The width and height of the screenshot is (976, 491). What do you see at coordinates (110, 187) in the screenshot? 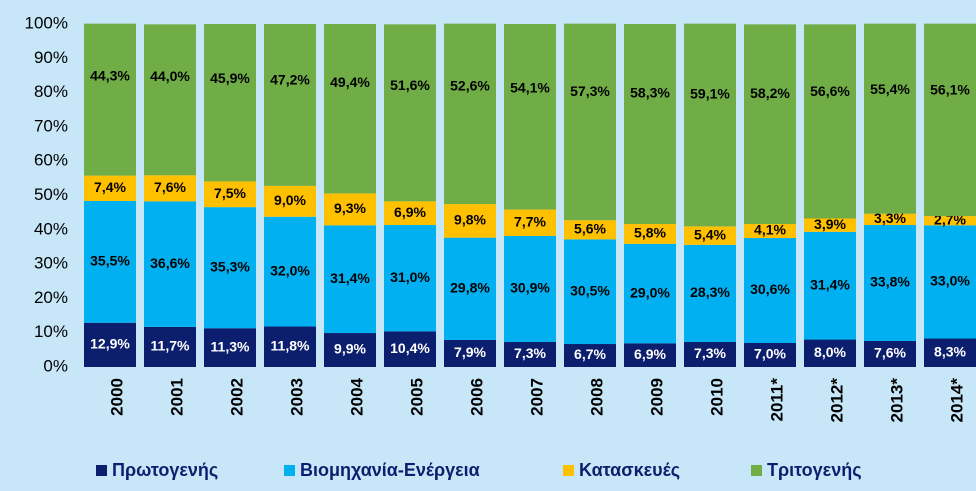
I see `data-label: 7,4%` at bounding box center [110, 187].